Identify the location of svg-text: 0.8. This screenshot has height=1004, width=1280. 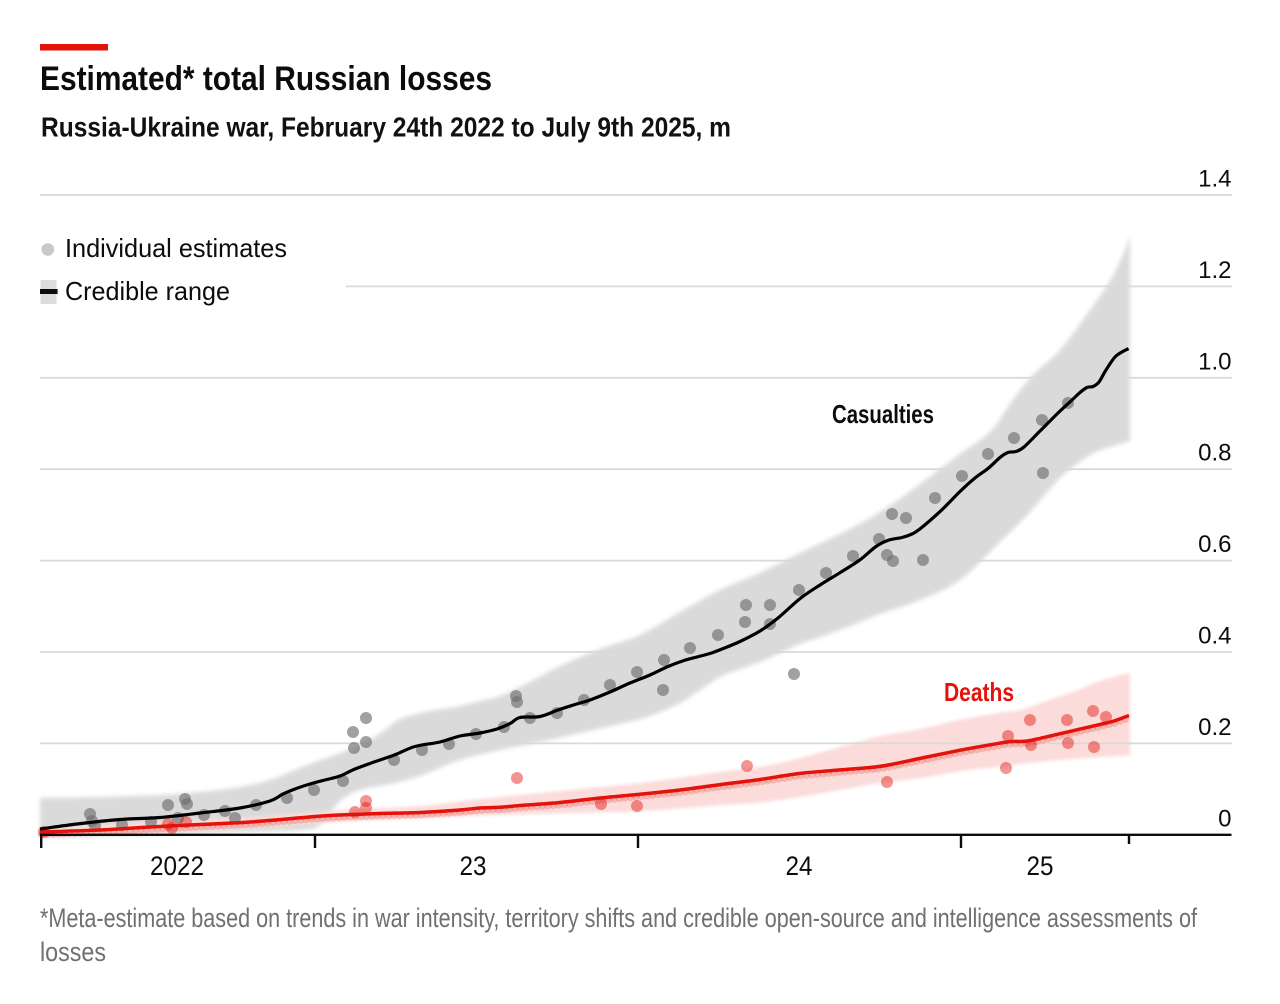
(1214, 453).